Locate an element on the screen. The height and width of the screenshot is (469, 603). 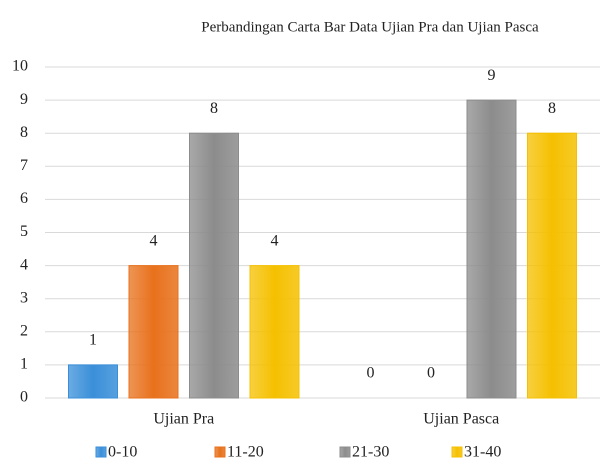
data-label: 9 is located at coordinates (492, 75).